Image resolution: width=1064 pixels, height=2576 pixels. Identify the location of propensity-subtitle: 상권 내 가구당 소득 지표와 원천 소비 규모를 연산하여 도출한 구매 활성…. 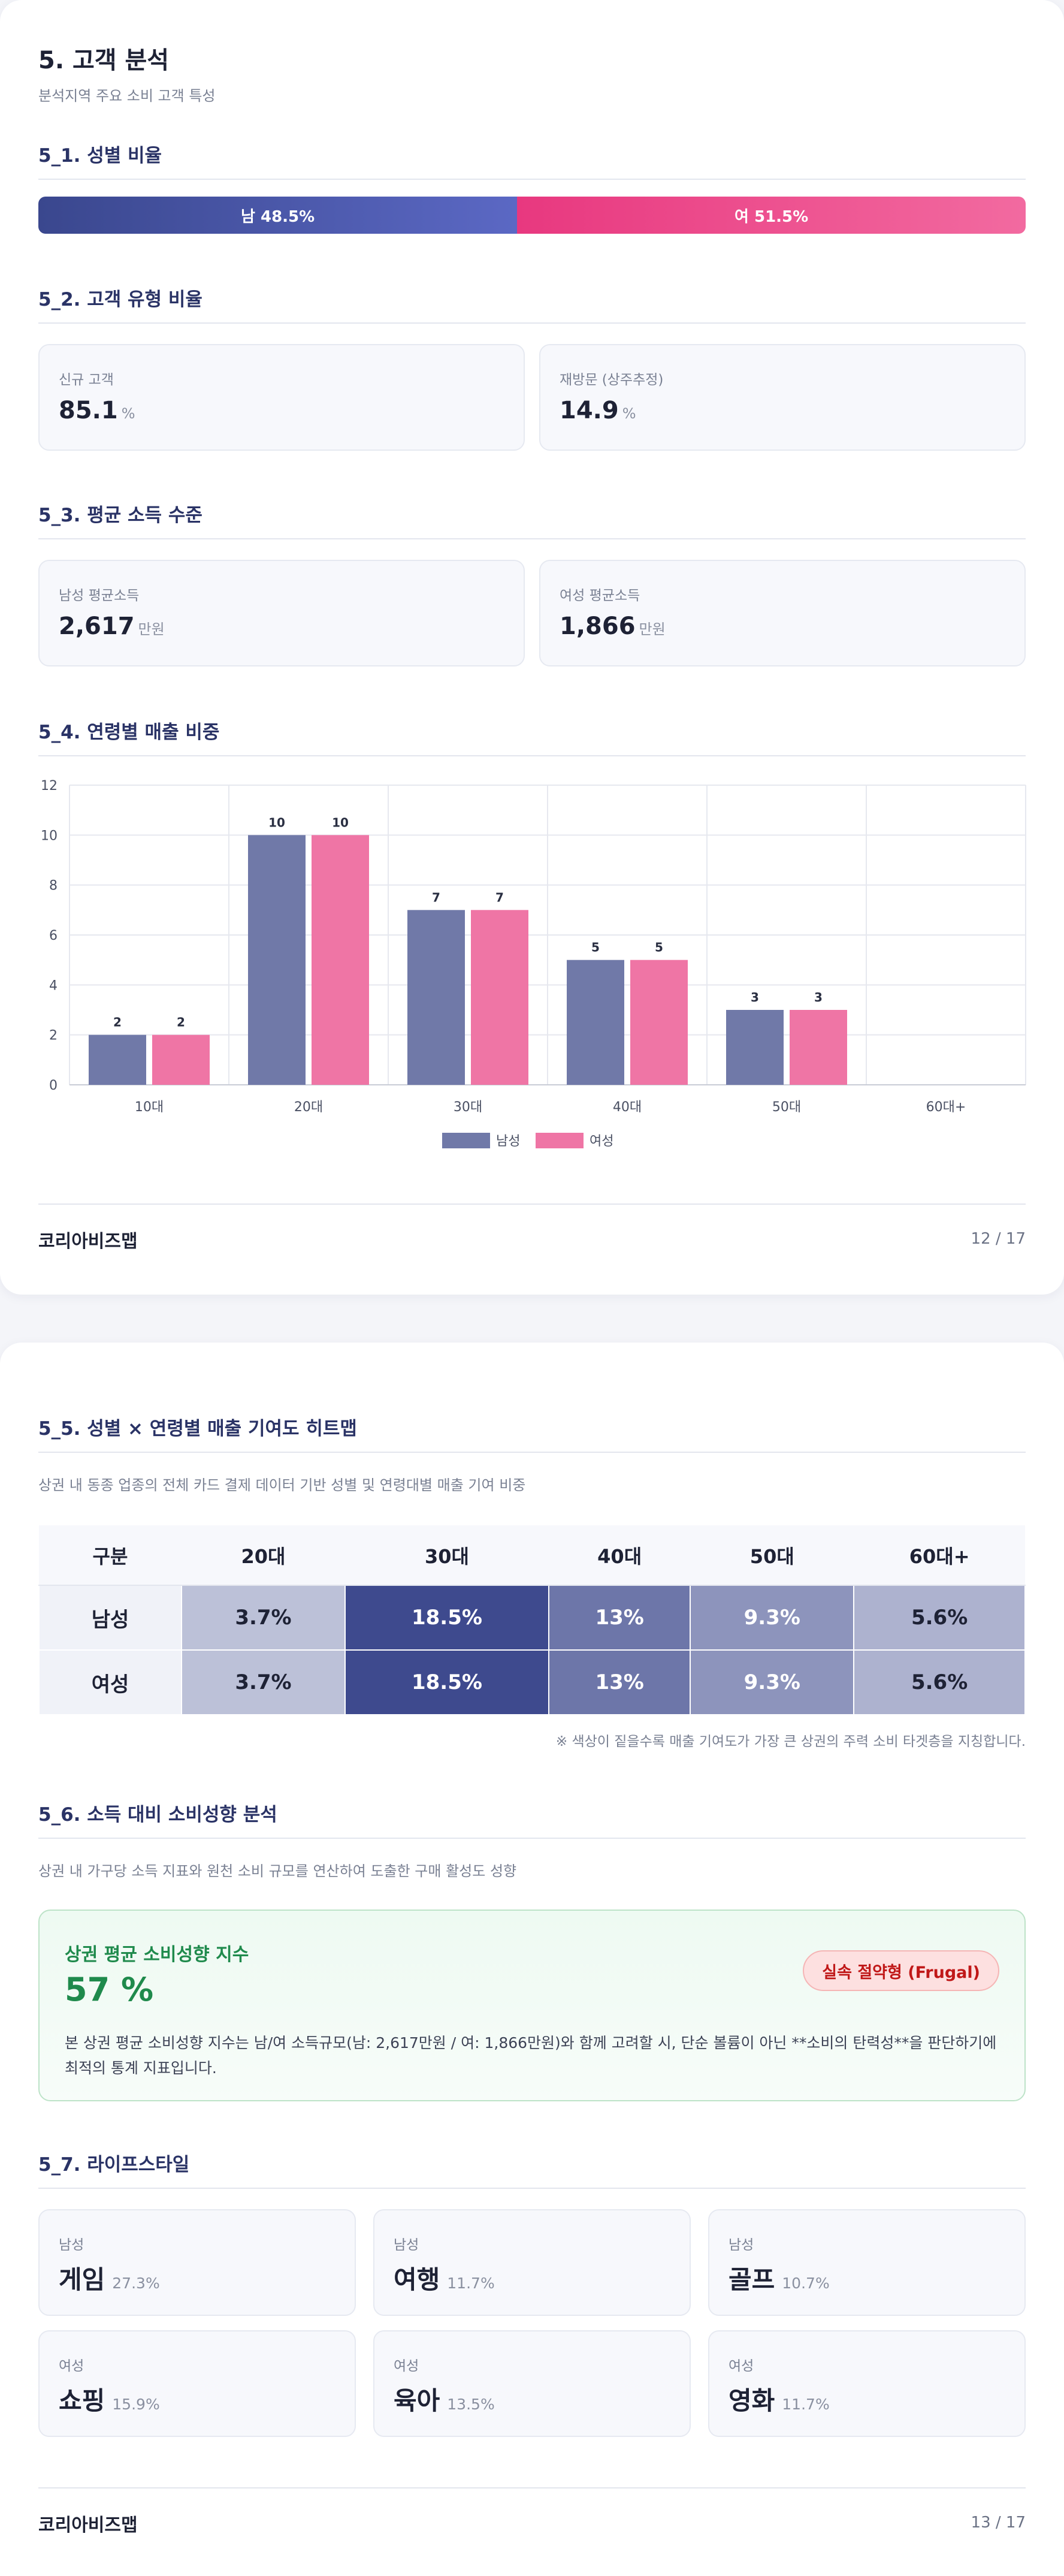
(277, 1871).